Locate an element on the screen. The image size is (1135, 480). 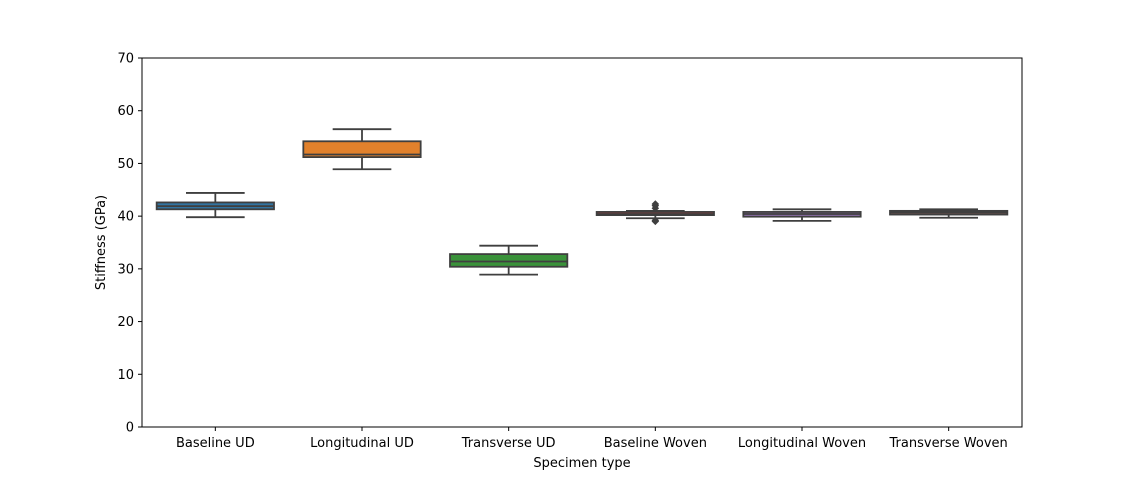
y-tick-label: 20 is located at coordinates (125, 322).